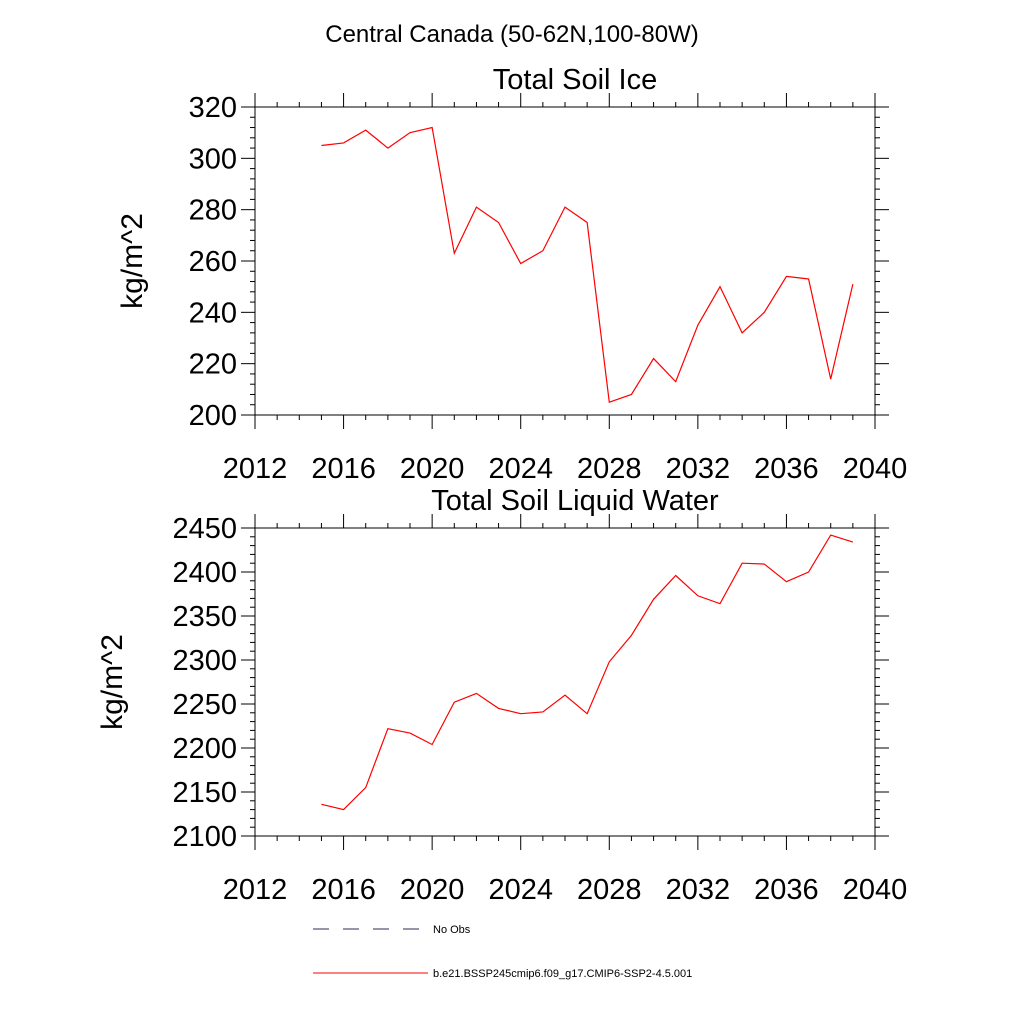  Describe the element at coordinates (204, 617) in the screenshot. I see `y-tick-label: 2350` at that location.